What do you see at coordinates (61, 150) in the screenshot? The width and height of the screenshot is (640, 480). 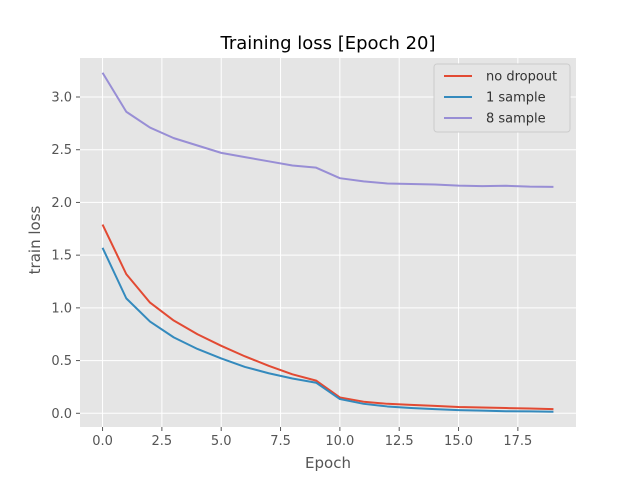 I see `y-tick-label: 2.5` at bounding box center [61, 150].